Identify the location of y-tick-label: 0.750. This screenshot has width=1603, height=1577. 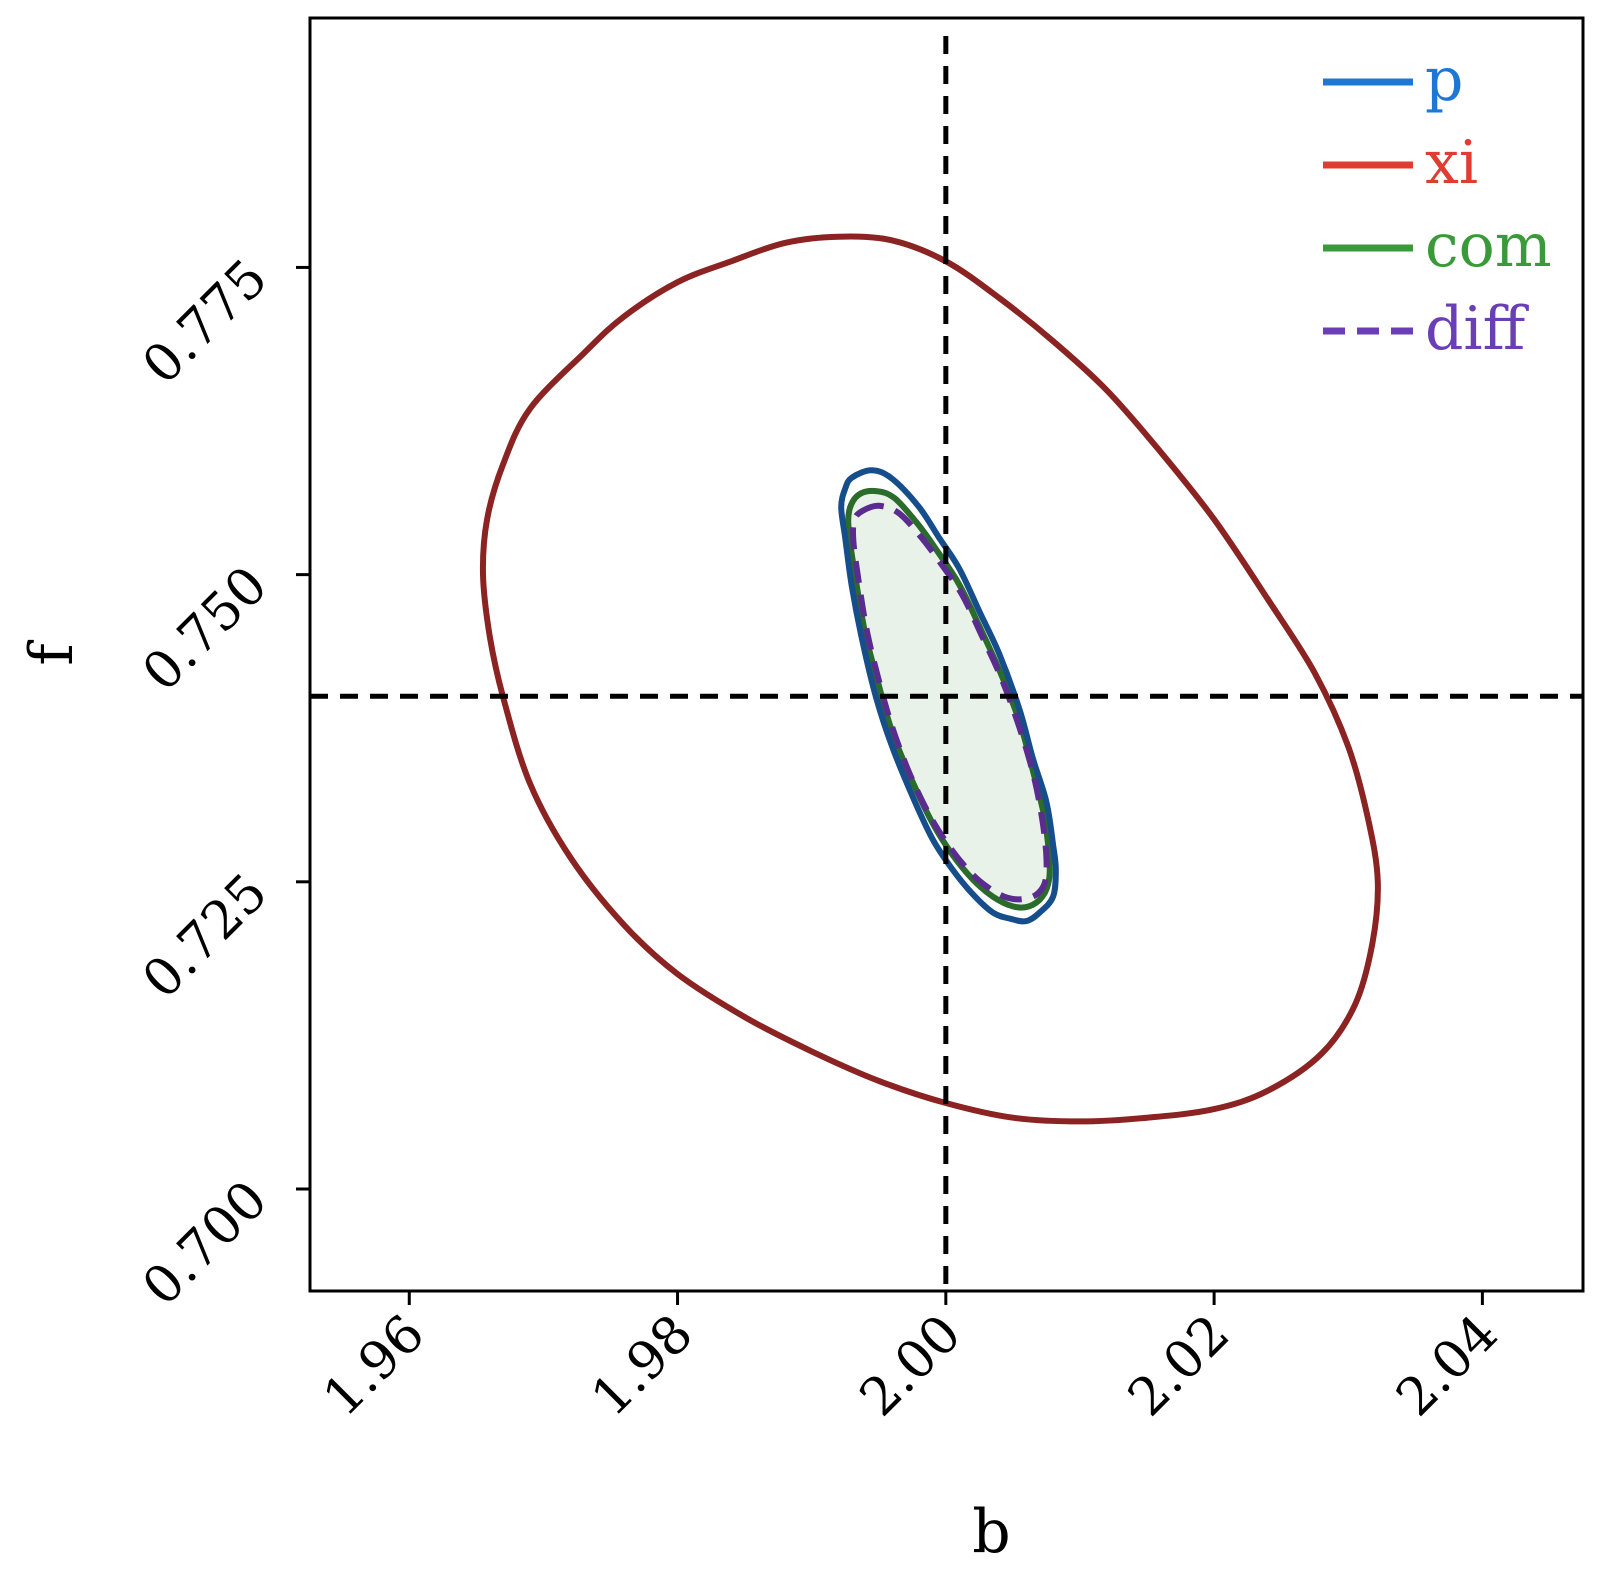
(205, 629).